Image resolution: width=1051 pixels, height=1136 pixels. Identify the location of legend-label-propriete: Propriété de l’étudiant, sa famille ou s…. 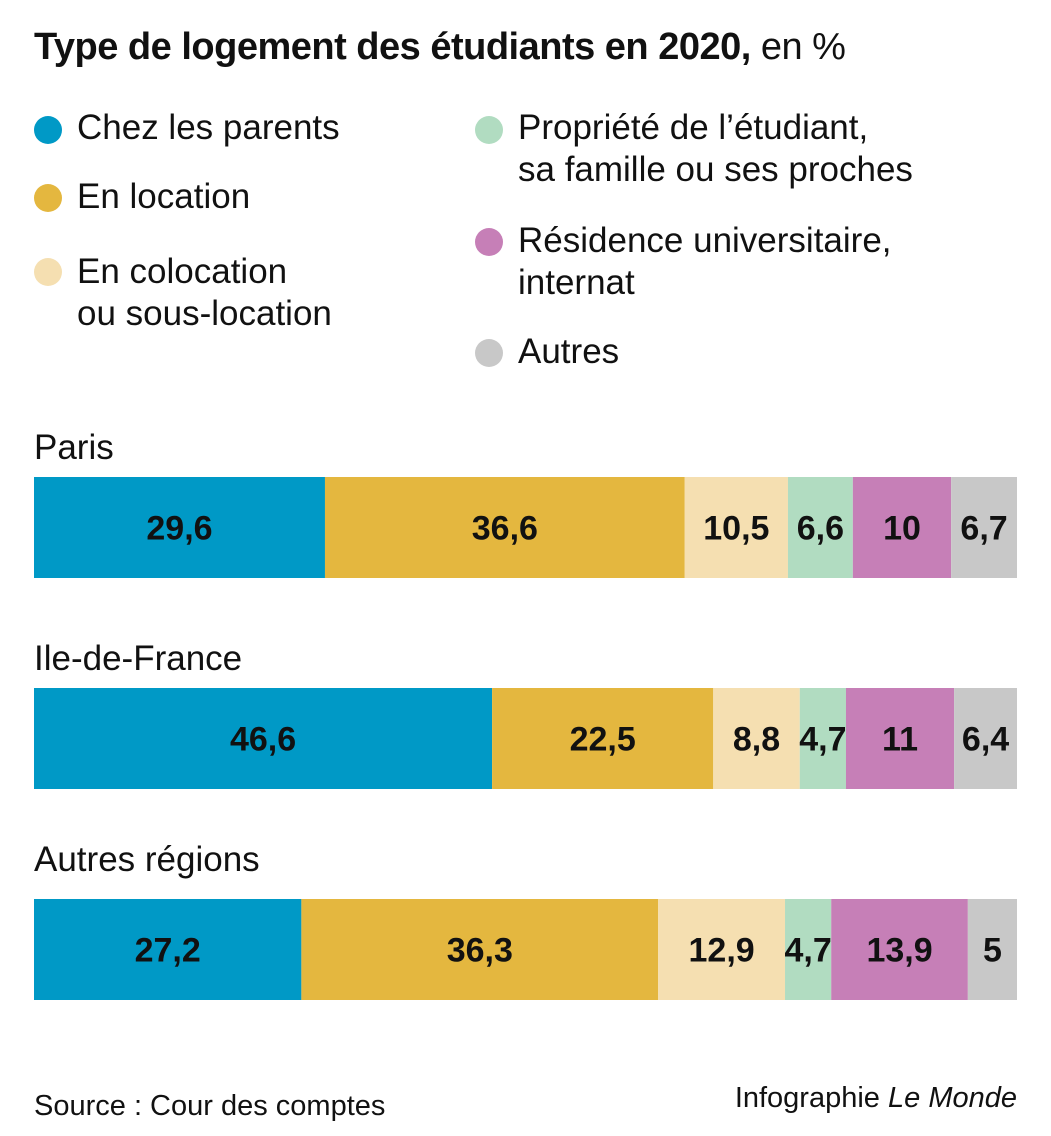
(715, 148).